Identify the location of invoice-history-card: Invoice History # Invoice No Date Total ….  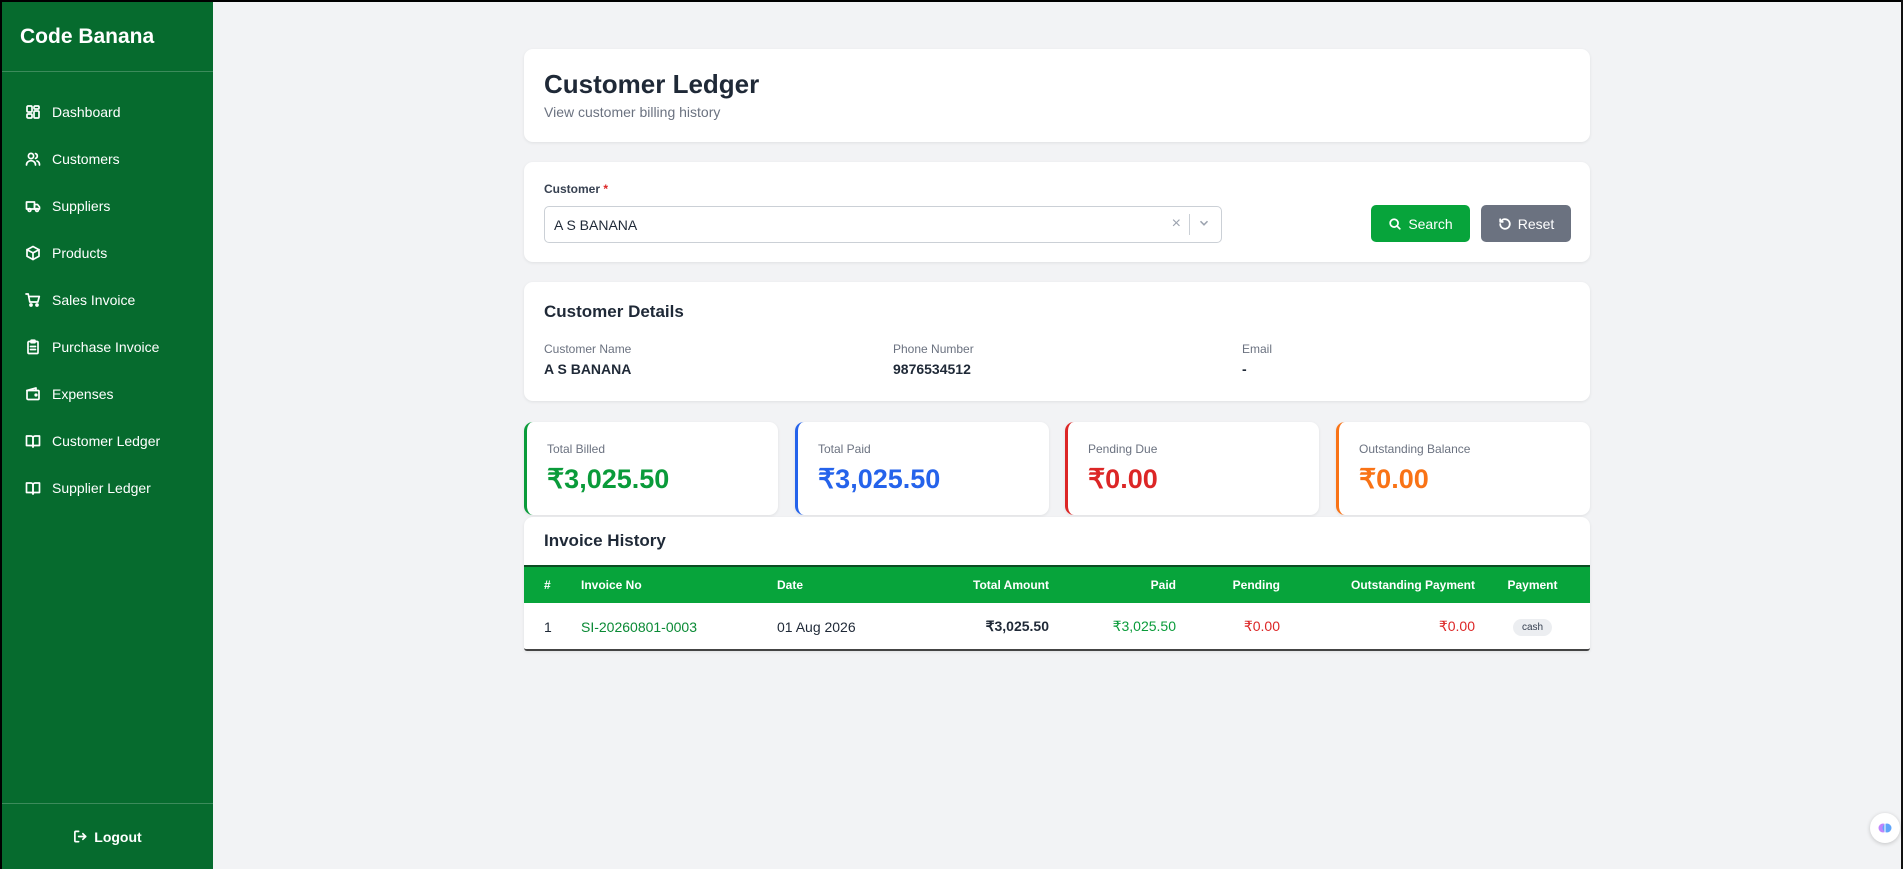
(1057, 584).